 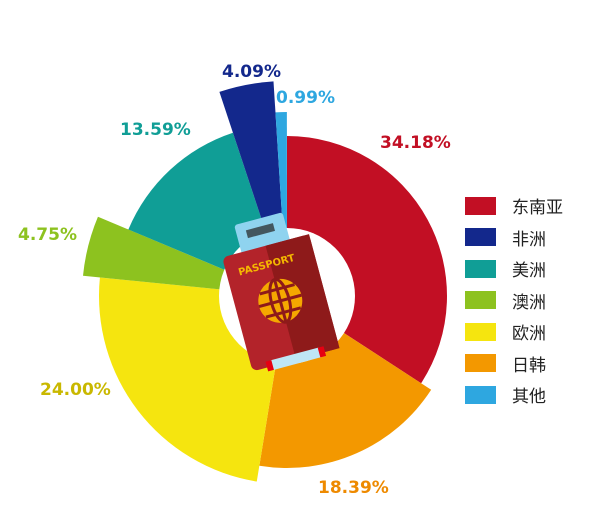 I want to click on legend: 东南亚非洲美洲澳洲欧洲日韩其他, so click(x=514, y=300).